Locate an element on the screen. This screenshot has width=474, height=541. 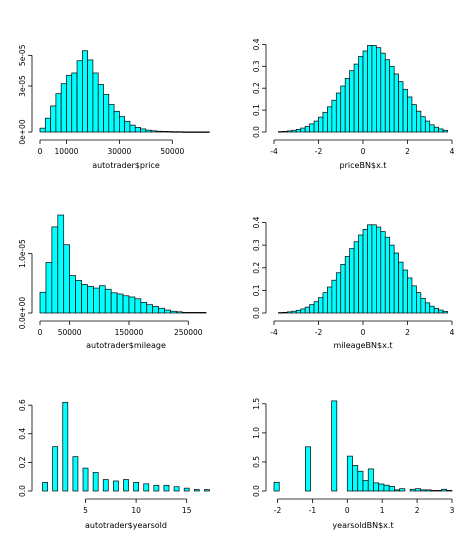
x-axis: 0 50000 150000 250000 is located at coordinates (120, 328).